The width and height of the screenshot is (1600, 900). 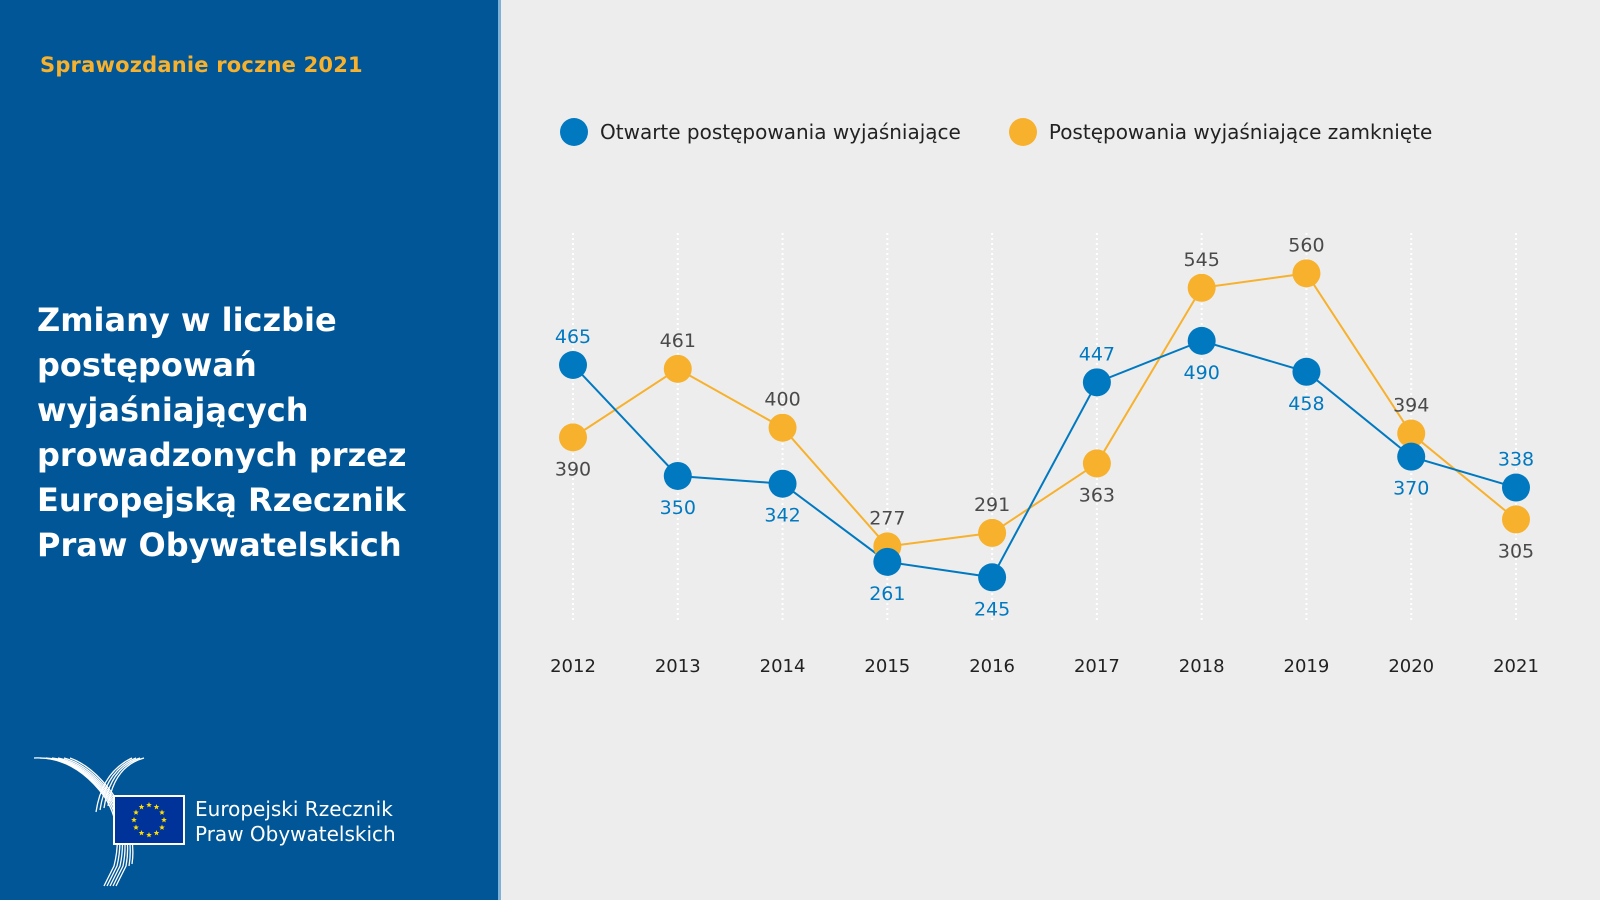 I want to click on x-tick-label: 2016, so click(x=992, y=666).